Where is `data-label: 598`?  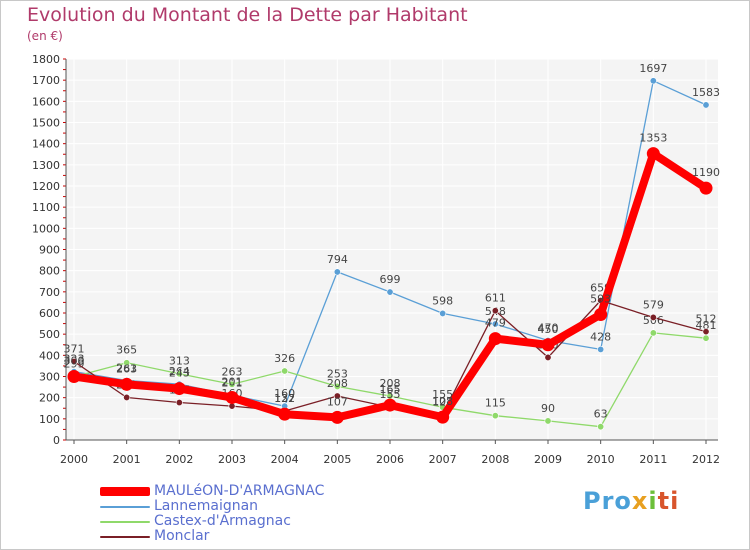
data-label: 598 is located at coordinates (442, 300).